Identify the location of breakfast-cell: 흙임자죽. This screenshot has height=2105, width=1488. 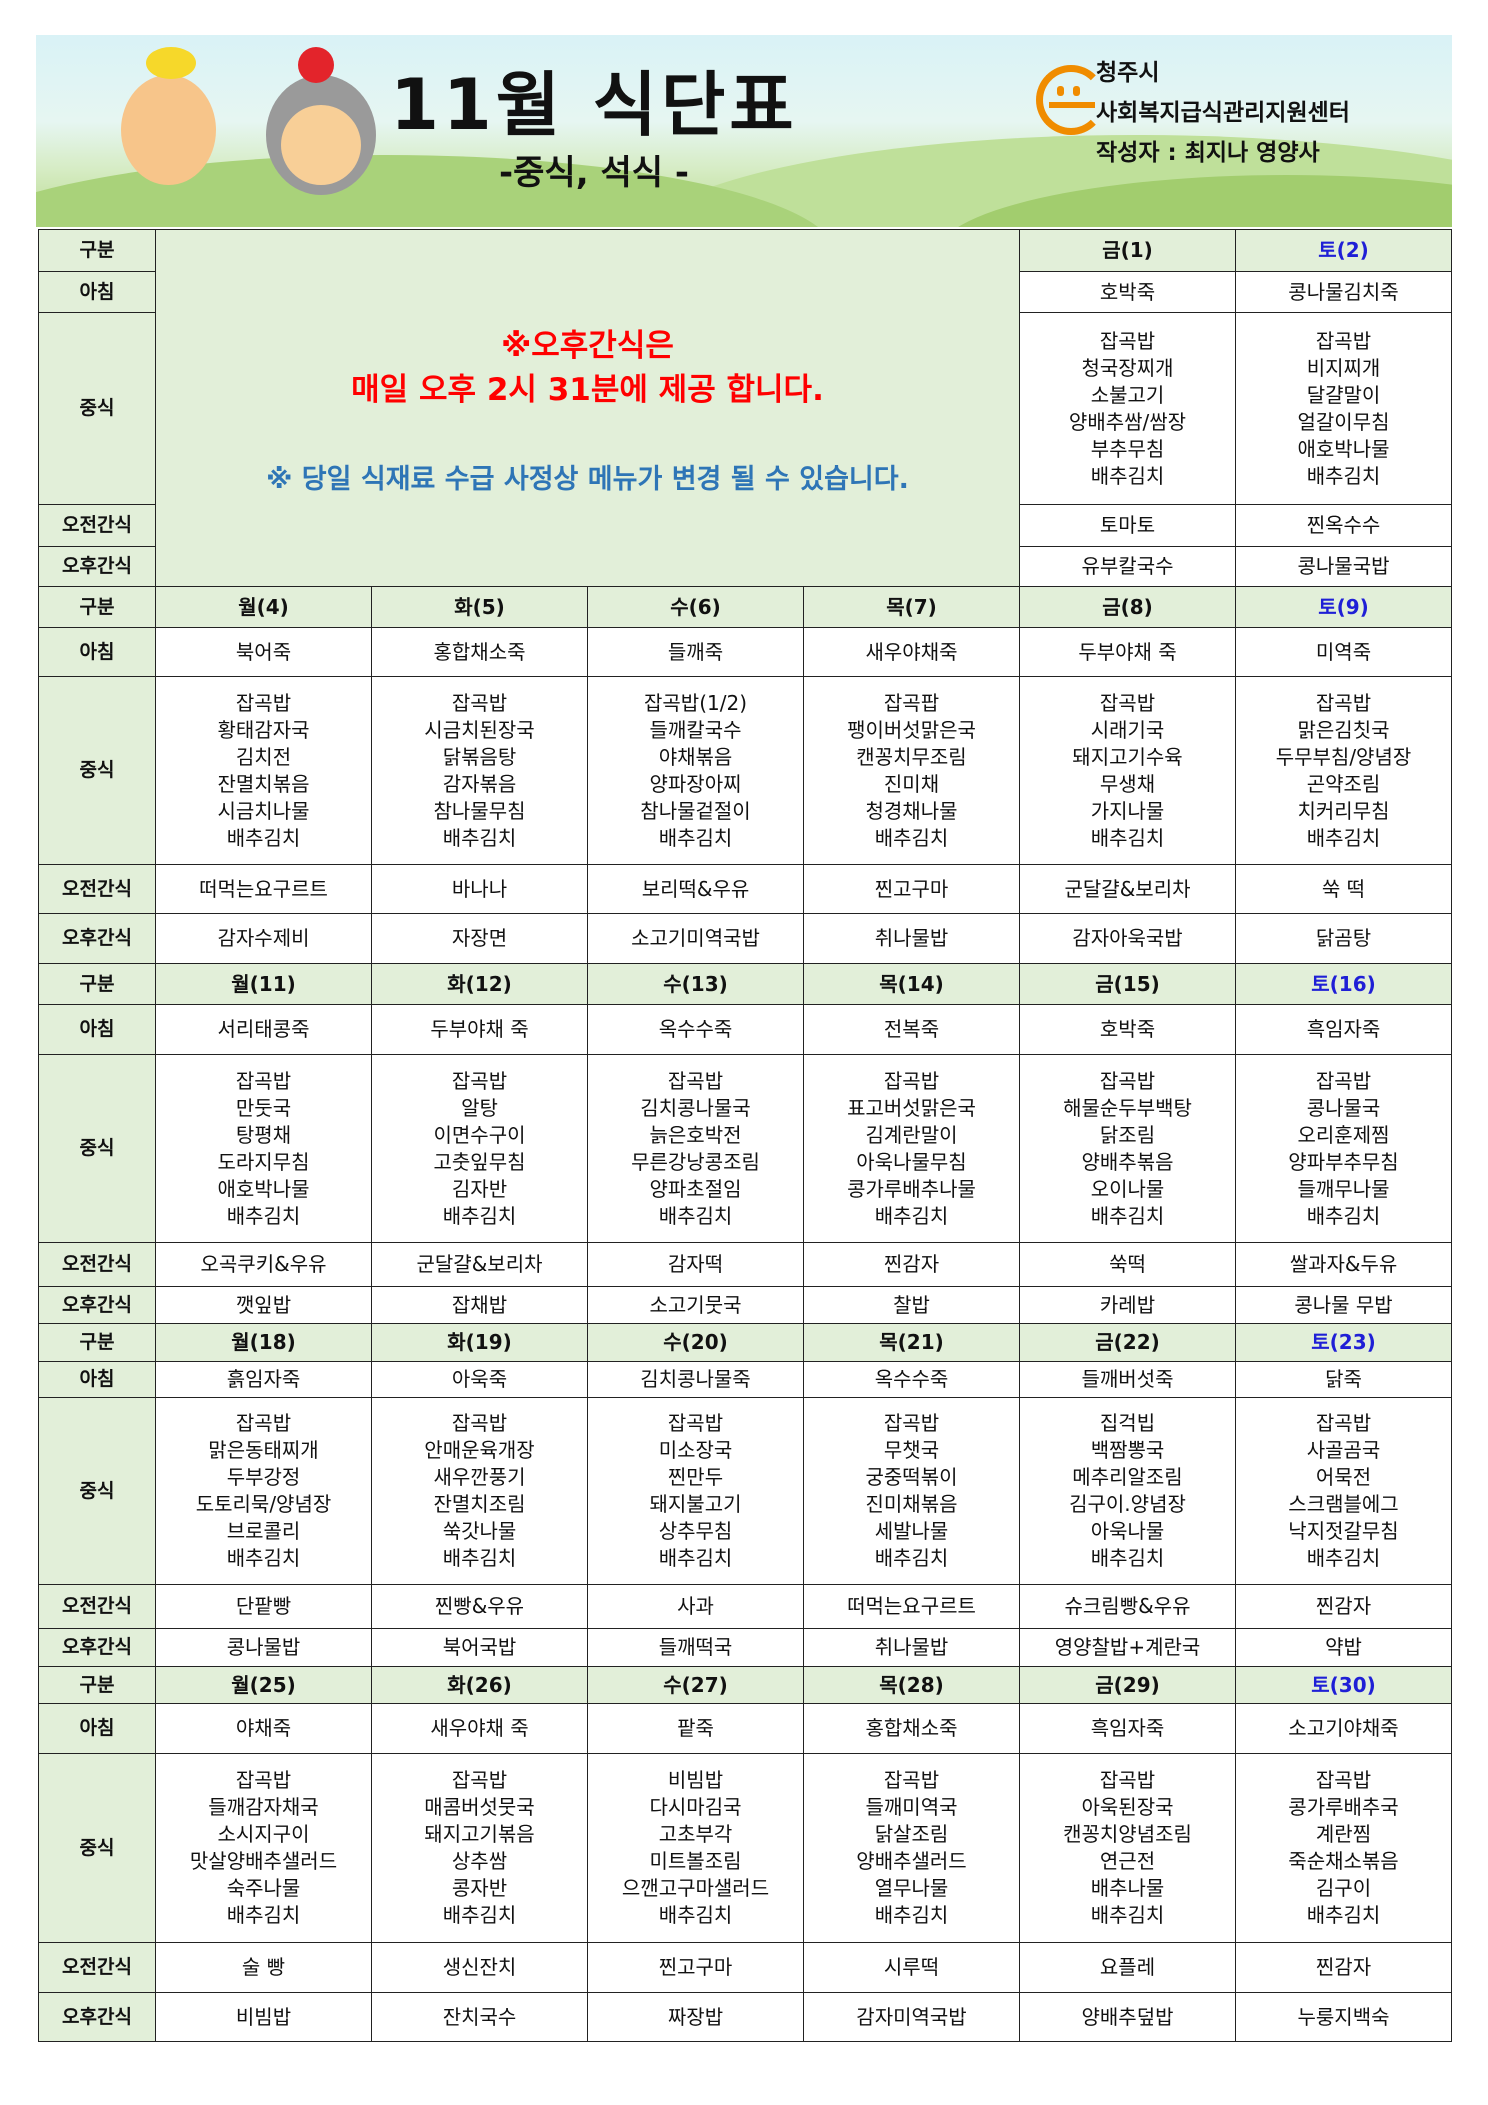
(263, 1379).